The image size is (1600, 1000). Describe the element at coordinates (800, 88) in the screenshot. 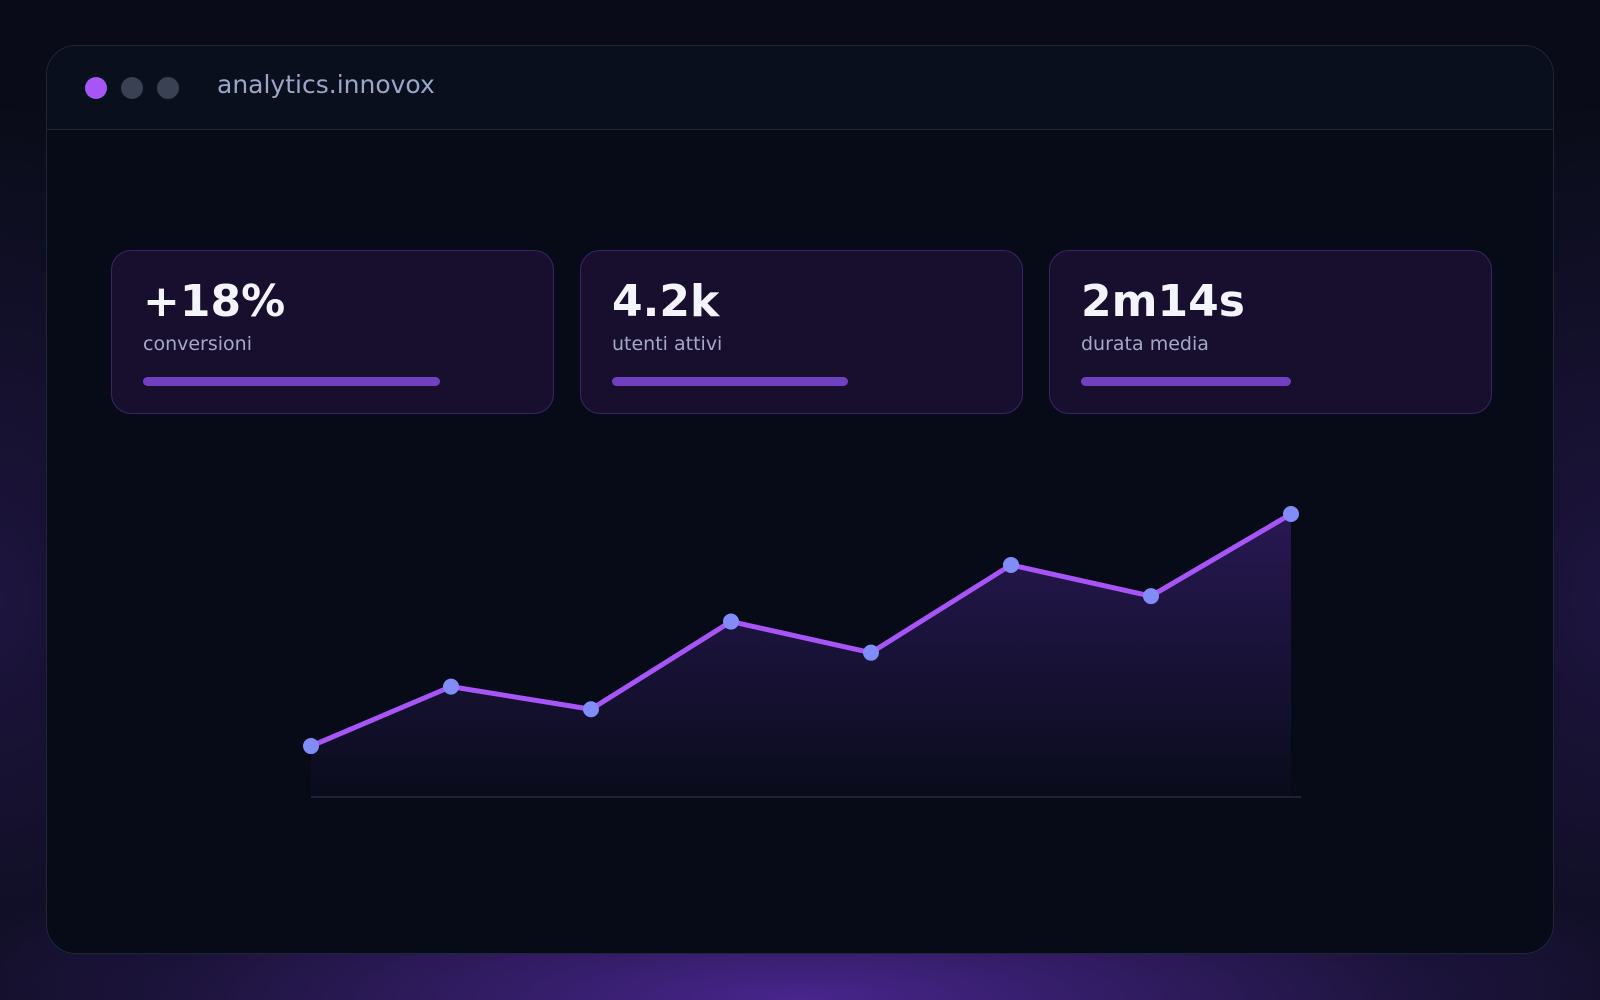

I see `title-bar: analytics.innovox` at that location.